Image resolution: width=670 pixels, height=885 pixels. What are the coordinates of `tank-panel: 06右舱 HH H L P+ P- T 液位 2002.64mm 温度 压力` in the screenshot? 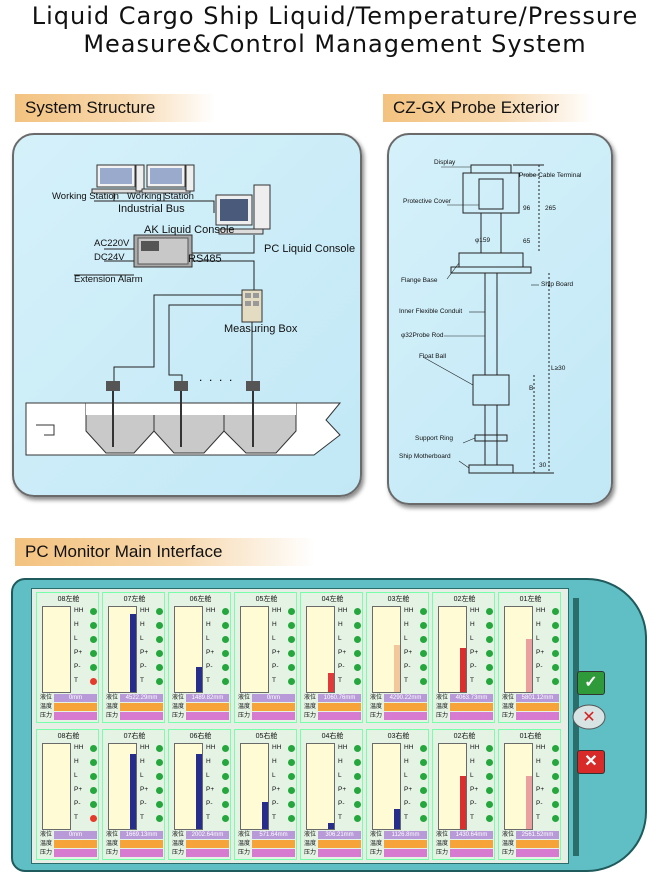 It's located at (199, 794).